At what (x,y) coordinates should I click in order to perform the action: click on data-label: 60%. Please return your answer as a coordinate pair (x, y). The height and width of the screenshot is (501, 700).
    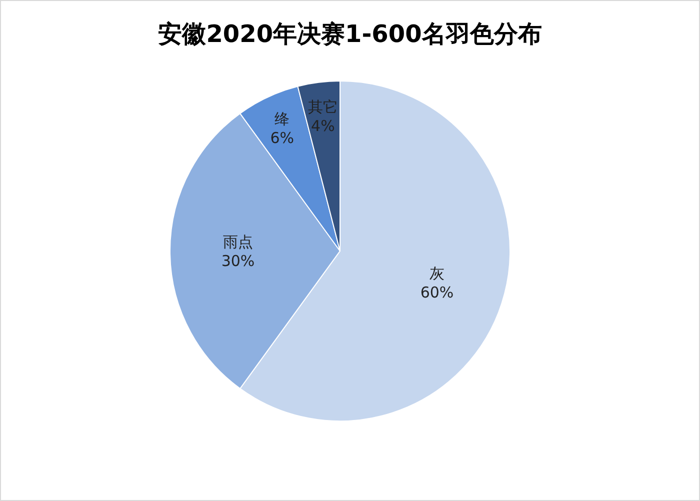
    Looking at the image, I should click on (437, 293).